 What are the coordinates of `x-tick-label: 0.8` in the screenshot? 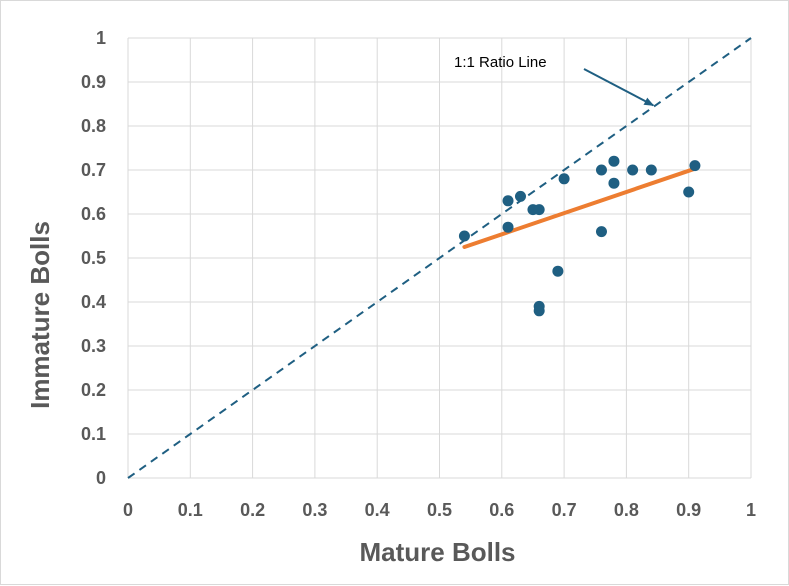 It's located at (626, 510).